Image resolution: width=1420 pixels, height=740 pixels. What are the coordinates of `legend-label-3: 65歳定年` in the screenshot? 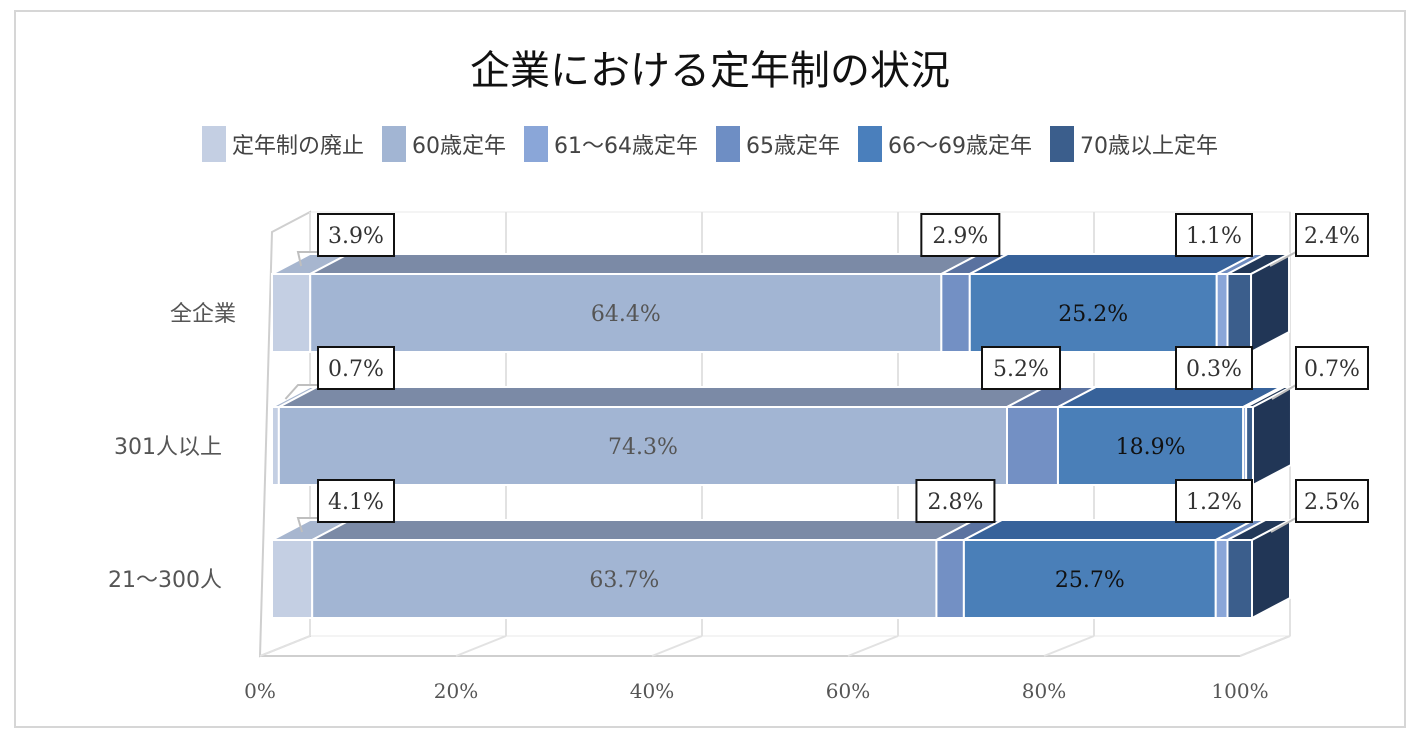 It's located at (793, 146).